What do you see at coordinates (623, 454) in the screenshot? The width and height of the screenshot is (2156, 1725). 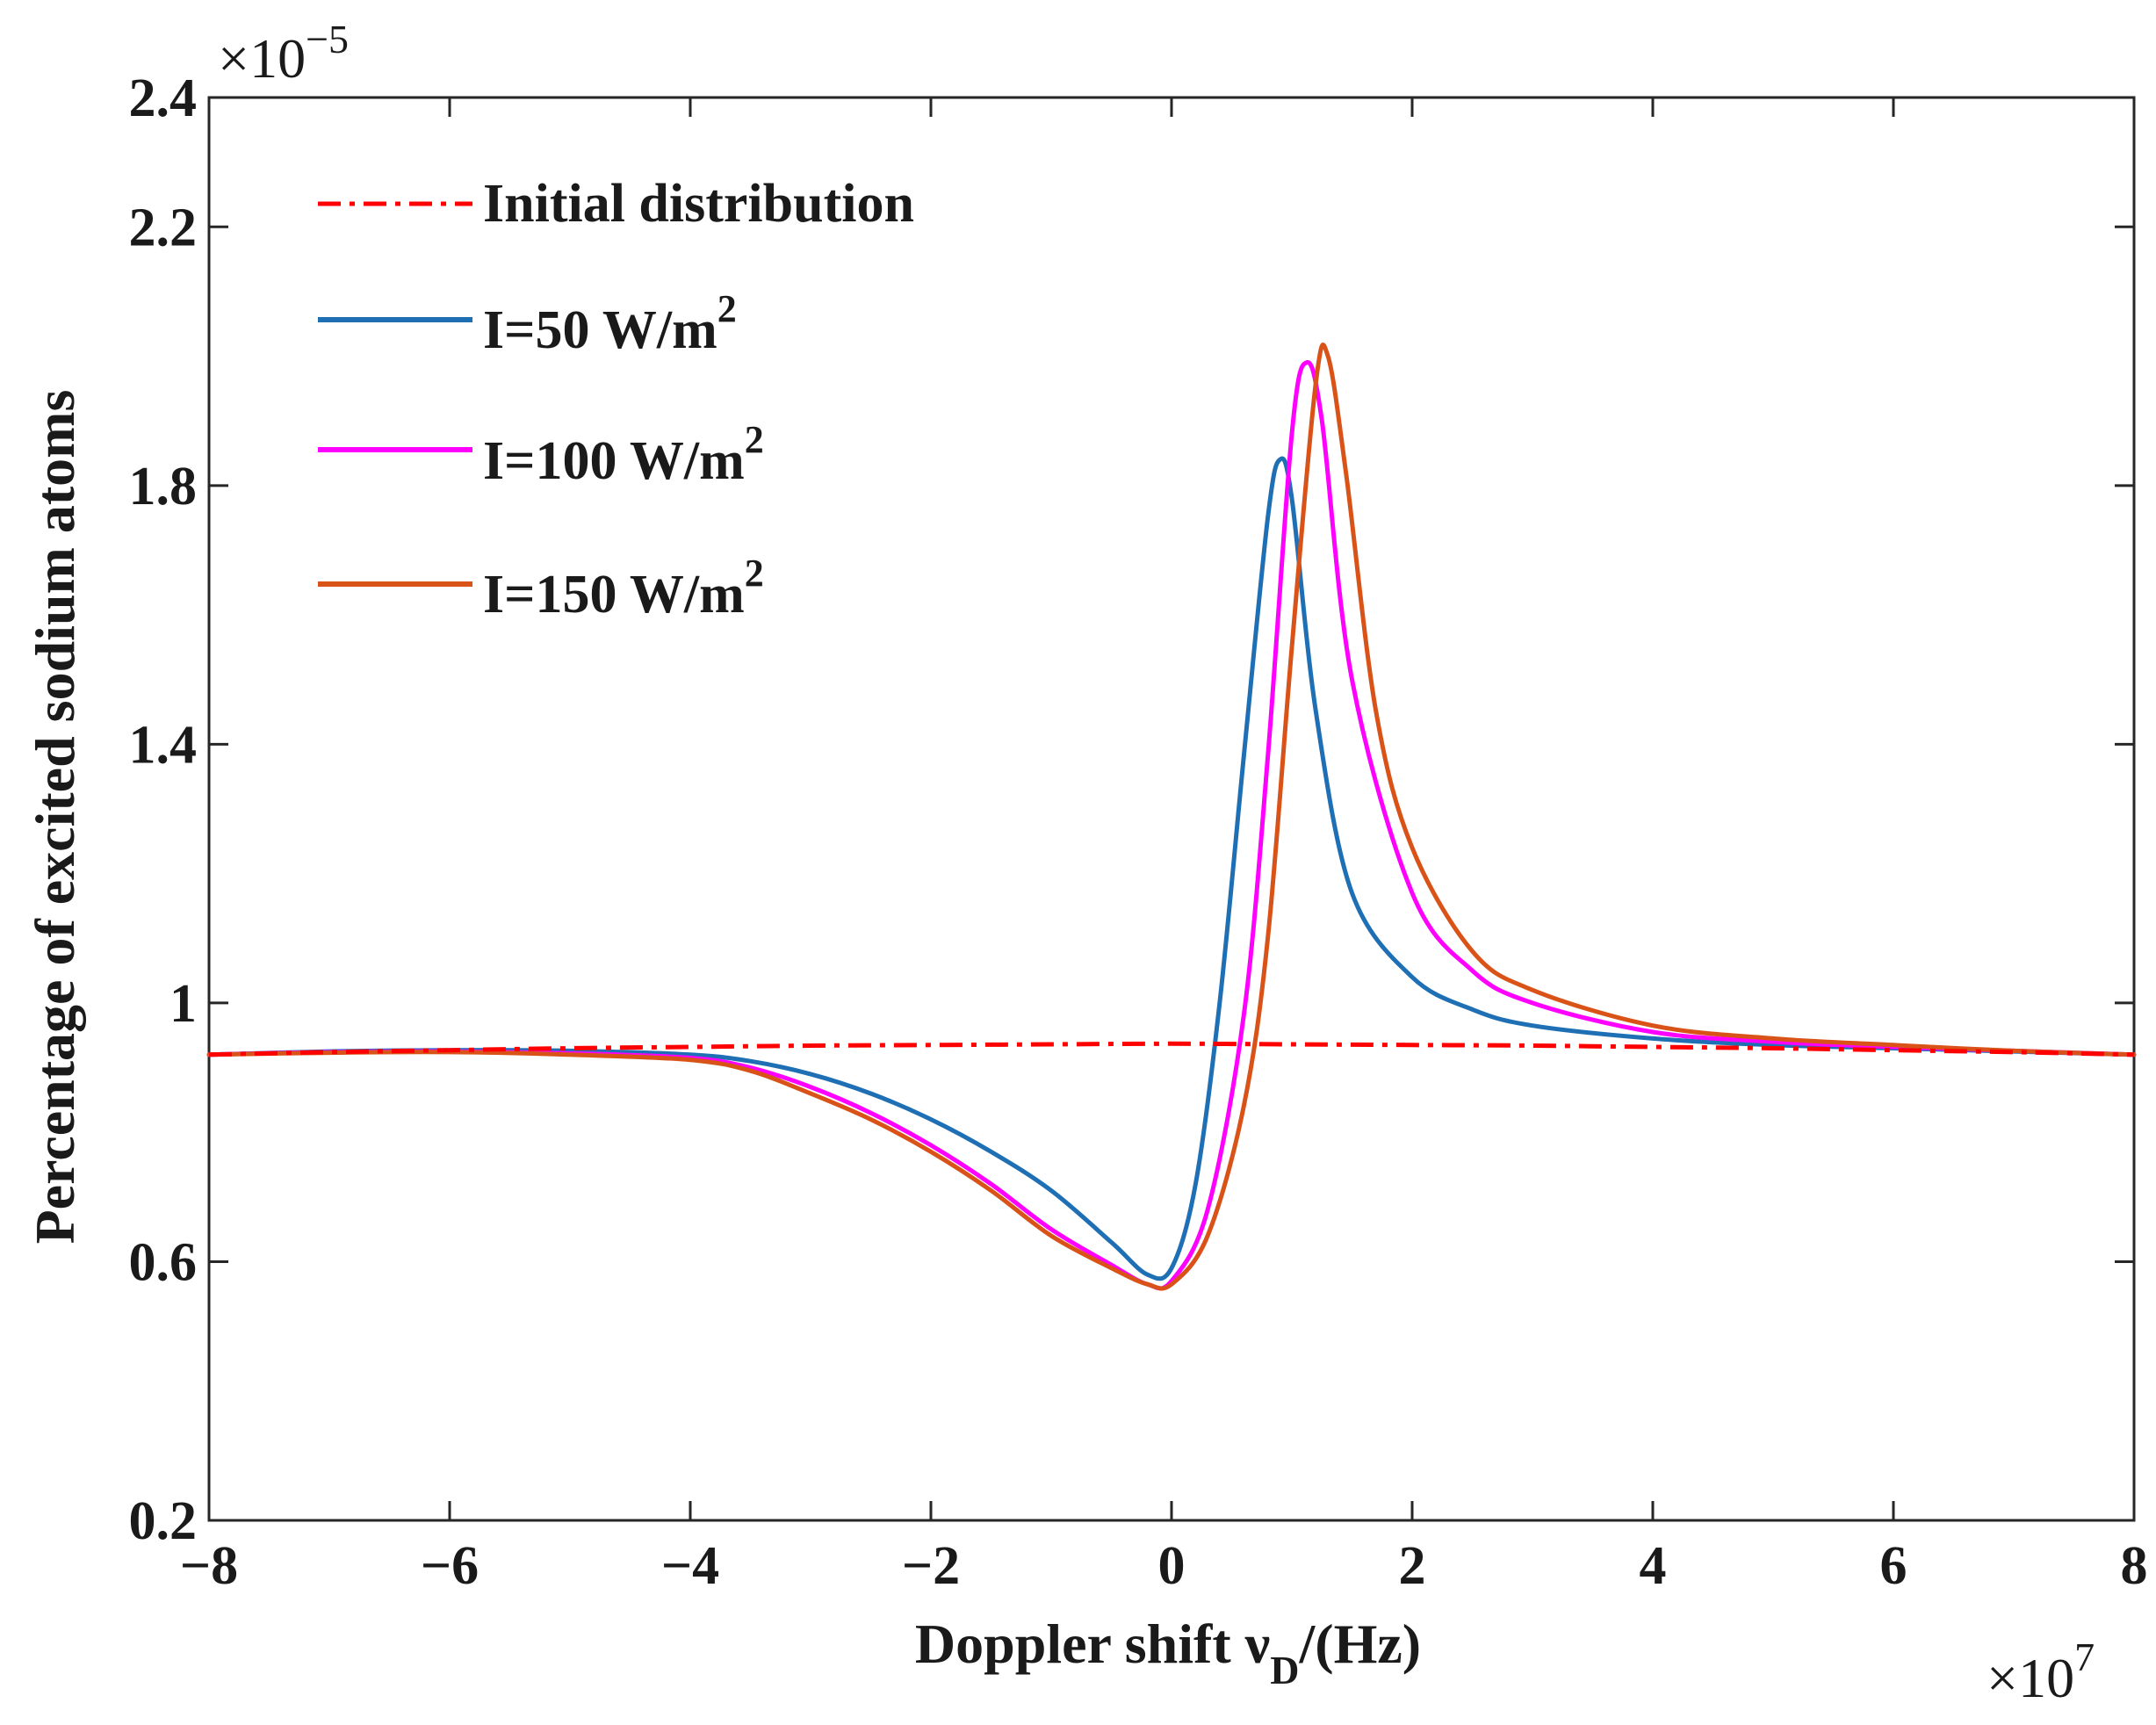 I see `legend-label-i100: I=100 W/m2` at bounding box center [623, 454].